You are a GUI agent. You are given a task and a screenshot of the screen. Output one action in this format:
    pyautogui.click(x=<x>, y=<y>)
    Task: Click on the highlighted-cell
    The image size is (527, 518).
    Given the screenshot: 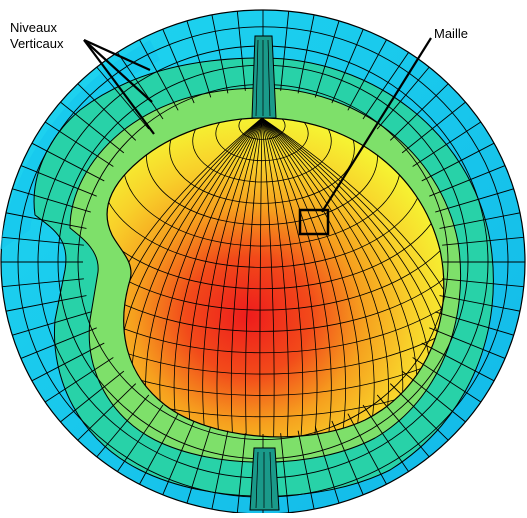 What is the action you would take?
    pyautogui.click(x=314, y=222)
    